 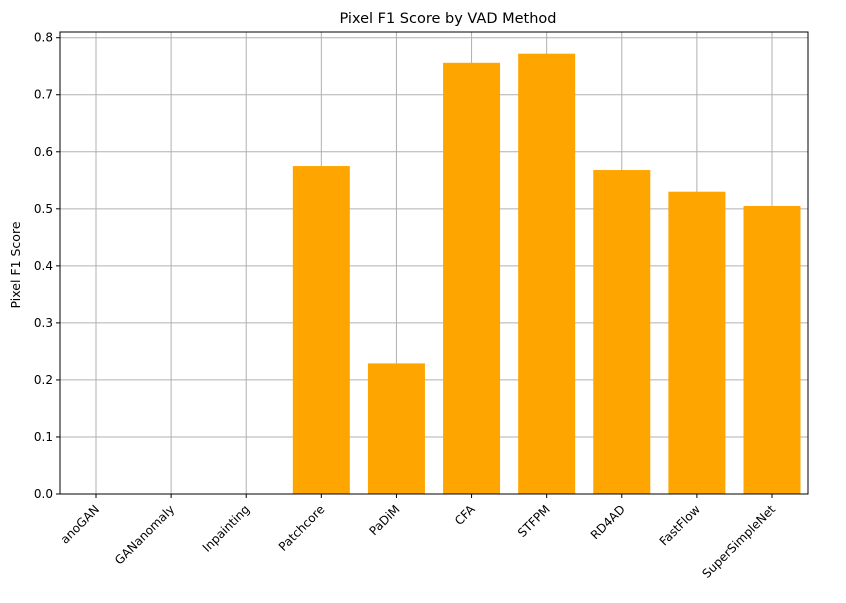 I want to click on x-tick-label: CFA, so click(x=465, y=515).